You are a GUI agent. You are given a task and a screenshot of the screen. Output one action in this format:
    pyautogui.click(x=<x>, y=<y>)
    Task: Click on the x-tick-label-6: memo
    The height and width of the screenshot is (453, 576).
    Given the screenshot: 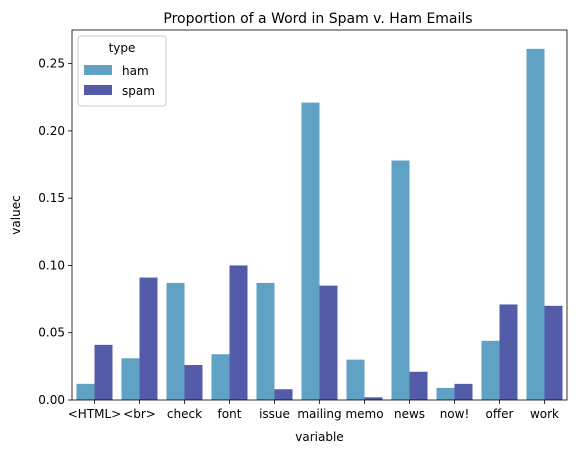 What is the action you would take?
    pyautogui.click(x=364, y=414)
    